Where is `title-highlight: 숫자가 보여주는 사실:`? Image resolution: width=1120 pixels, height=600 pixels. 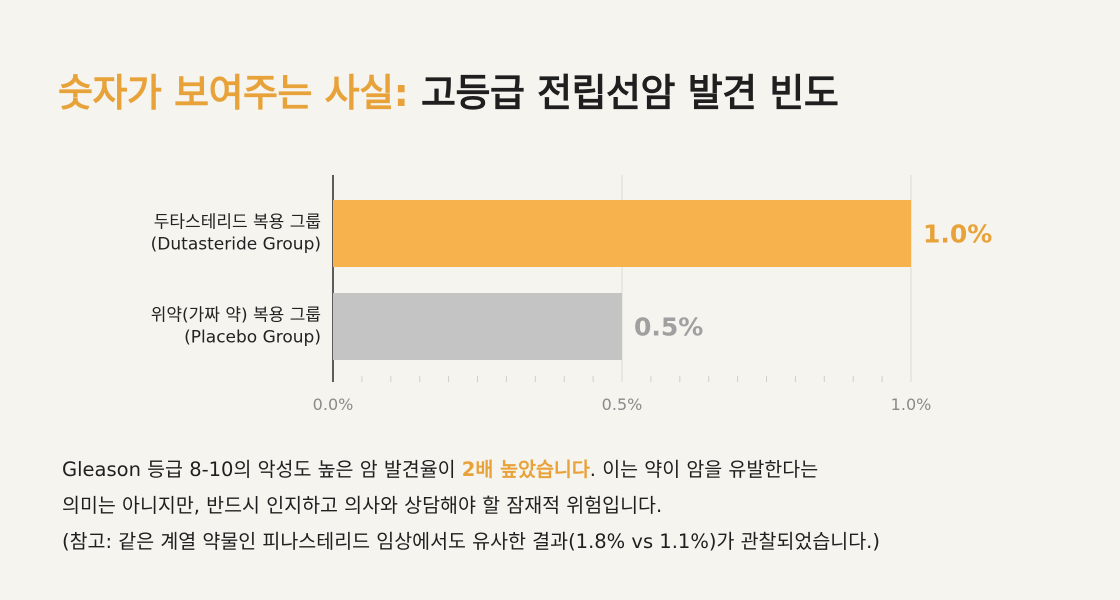
title-highlight: 숫자가 보여주는 사실: is located at coordinates (233, 93).